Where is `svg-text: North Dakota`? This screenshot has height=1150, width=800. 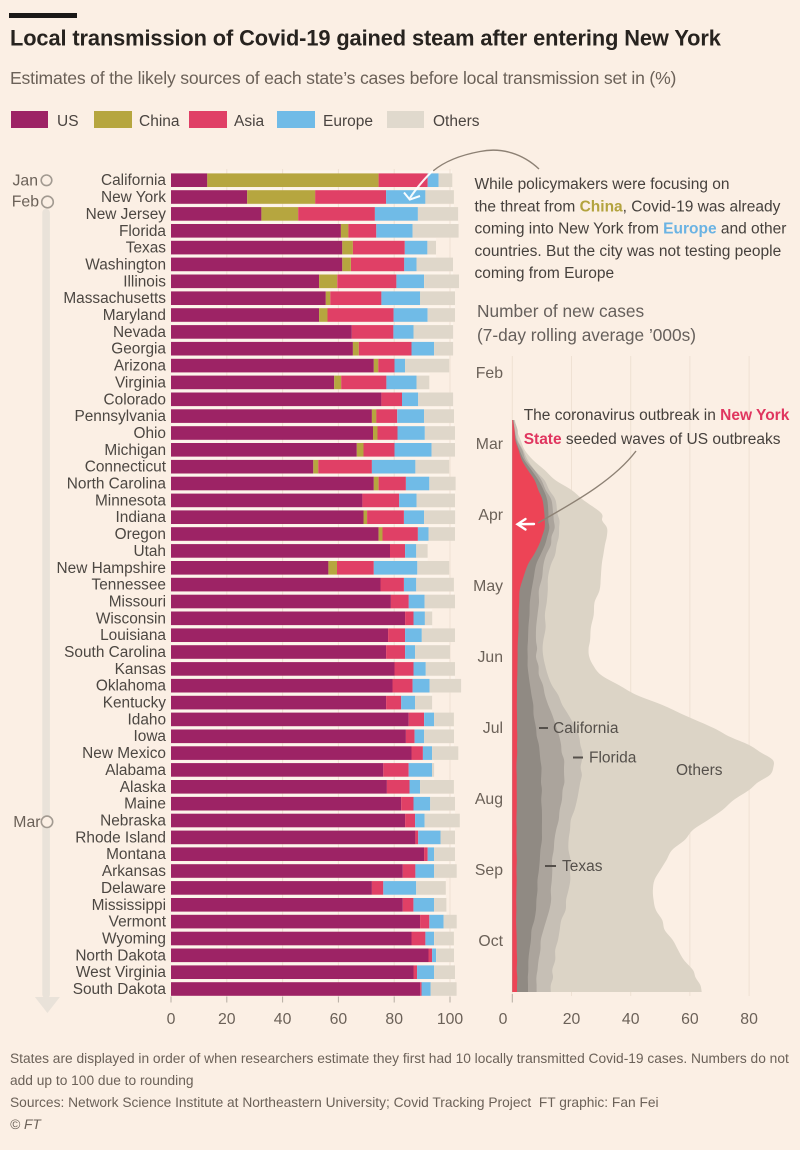 svg-text: North Dakota is located at coordinates (120, 955).